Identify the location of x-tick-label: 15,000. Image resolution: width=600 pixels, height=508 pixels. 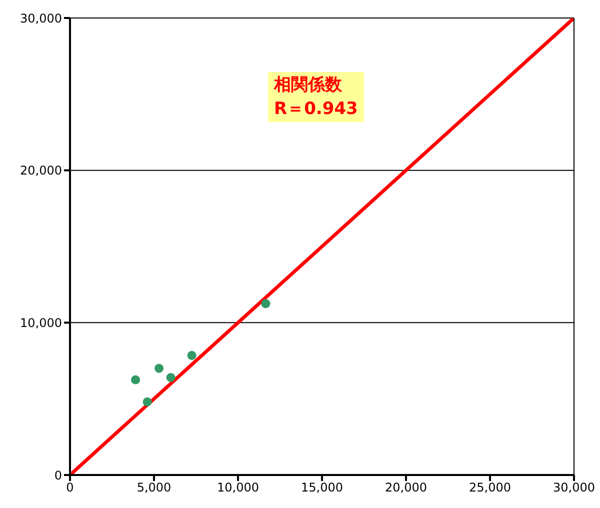
(322, 487).